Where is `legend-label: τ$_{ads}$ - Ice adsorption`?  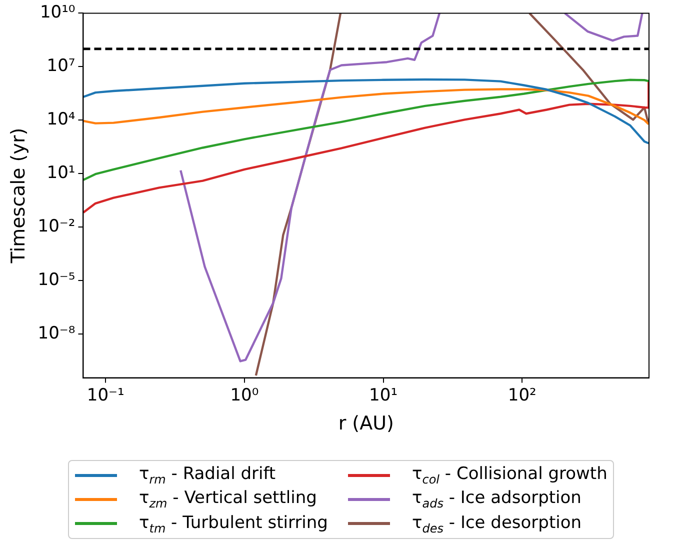
legend-label: τ$_{ads}$ - Ice adsorption is located at coordinates (497, 499).